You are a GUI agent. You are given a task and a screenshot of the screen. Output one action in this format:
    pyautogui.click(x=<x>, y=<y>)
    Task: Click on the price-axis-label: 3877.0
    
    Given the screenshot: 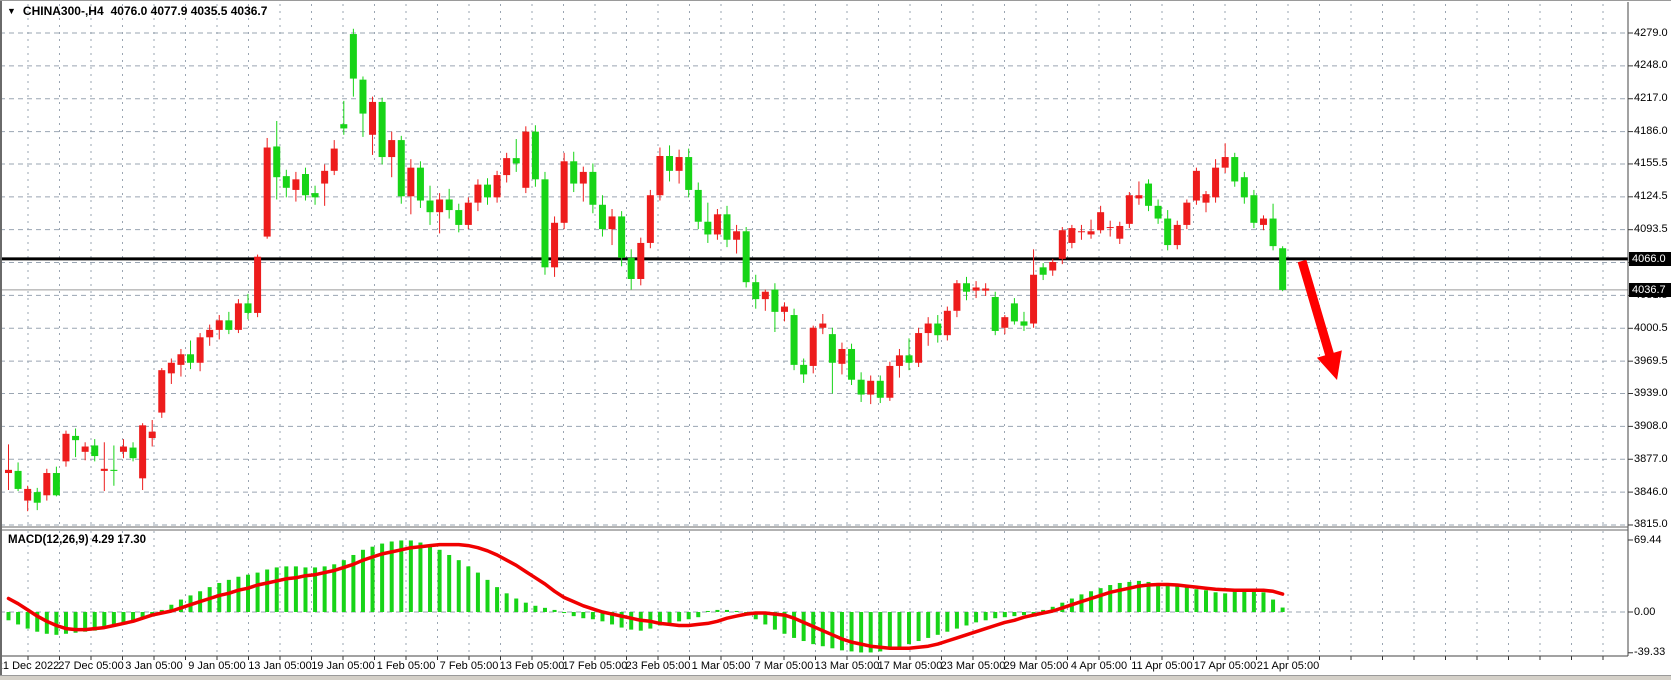 What is the action you would take?
    pyautogui.click(x=1651, y=458)
    